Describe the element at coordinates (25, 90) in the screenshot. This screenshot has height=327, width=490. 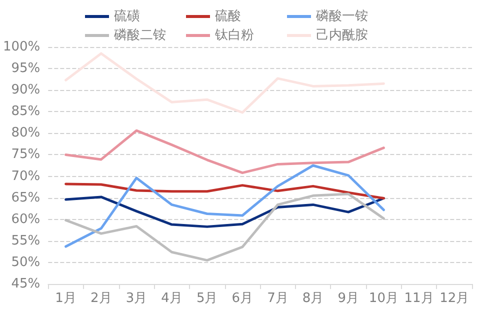
I see `y-tick-label: 90%` at that location.